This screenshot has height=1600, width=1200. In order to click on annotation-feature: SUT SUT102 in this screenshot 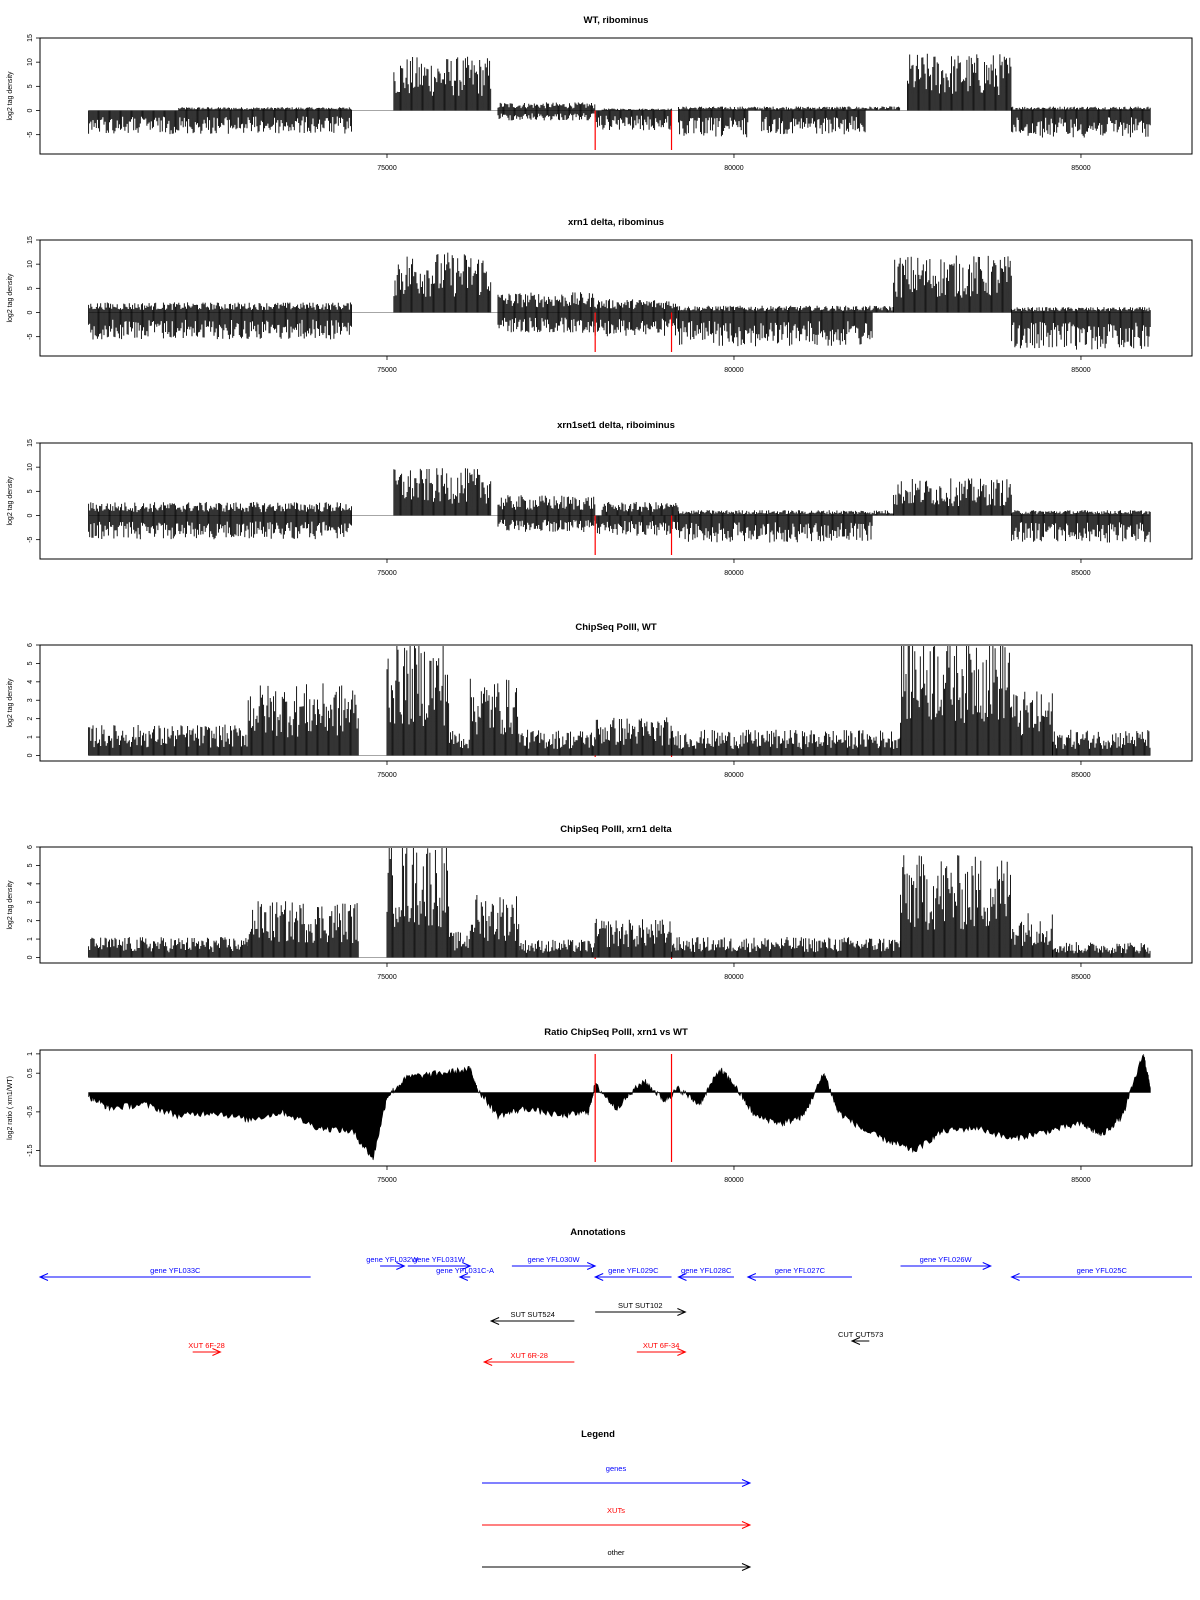, I will do `click(641, 1308)`.